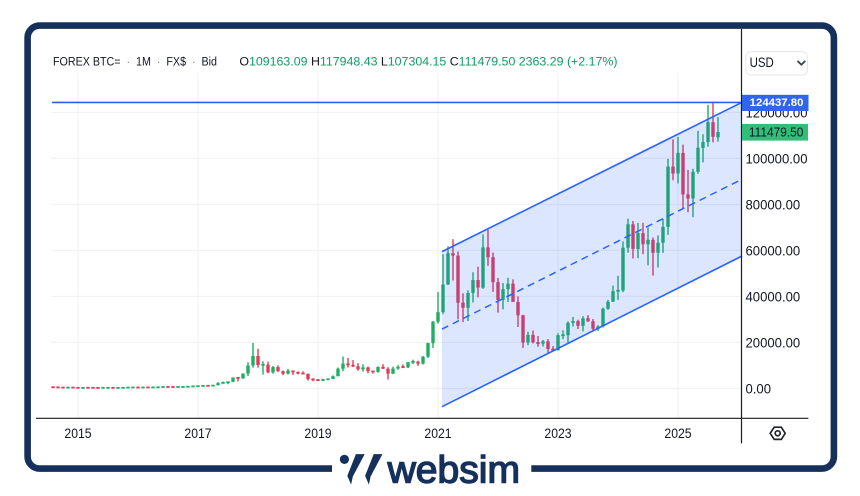  What do you see at coordinates (762, 62) in the screenshot?
I see `svg-text: USD` at bounding box center [762, 62].